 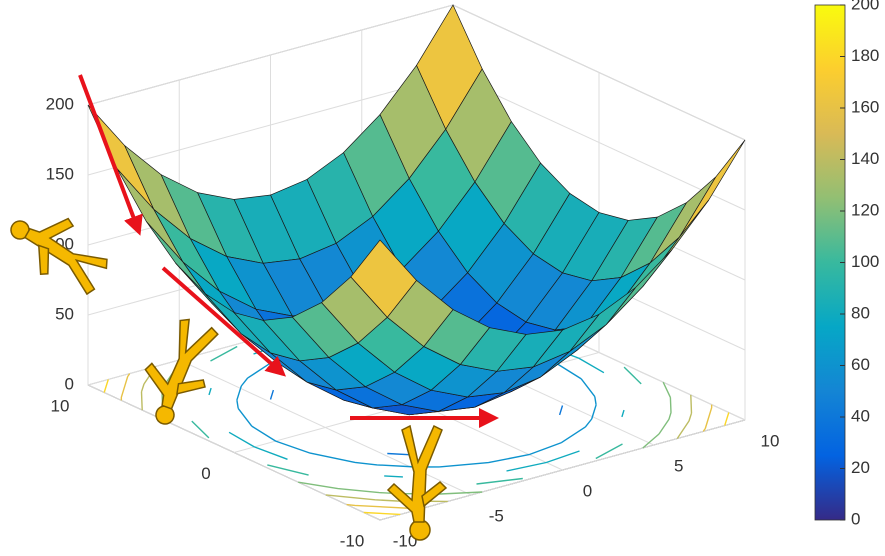 What do you see at coordinates (865, 261) in the screenshot?
I see `colorbar-tick-label: 100` at bounding box center [865, 261].